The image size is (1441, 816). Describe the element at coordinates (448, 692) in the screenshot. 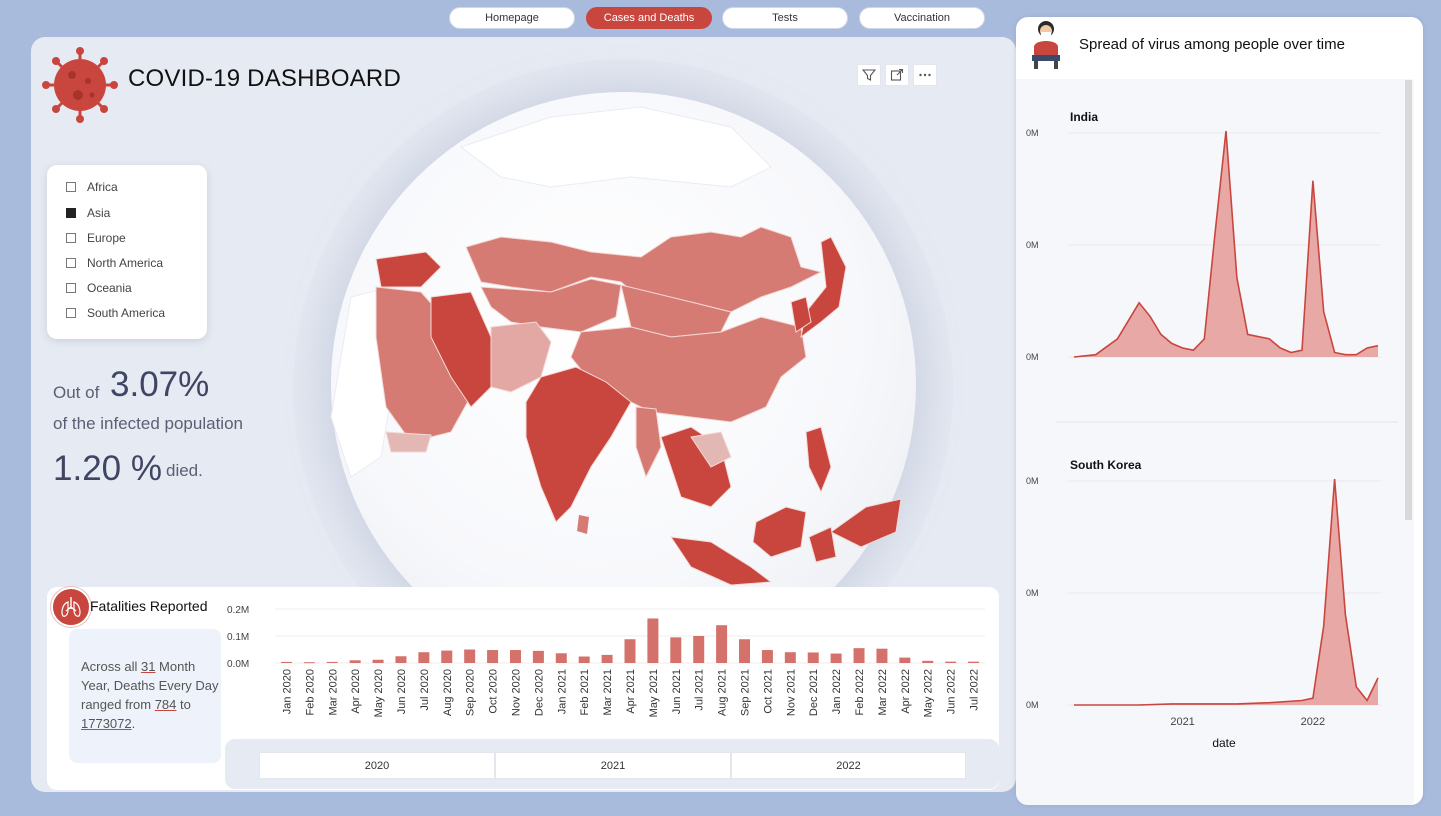

I see `bar-xtick-label: Aug 2020` at that location.